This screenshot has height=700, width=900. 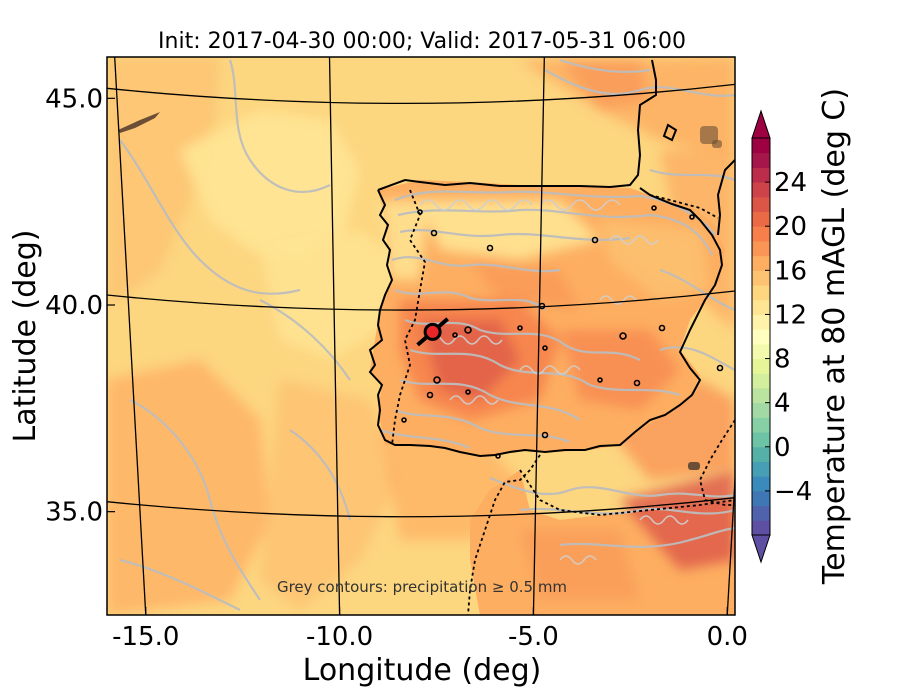 What do you see at coordinates (533, 637) in the screenshot?
I see `x-tick-label: -5.0` at bounding box center [533, 637].